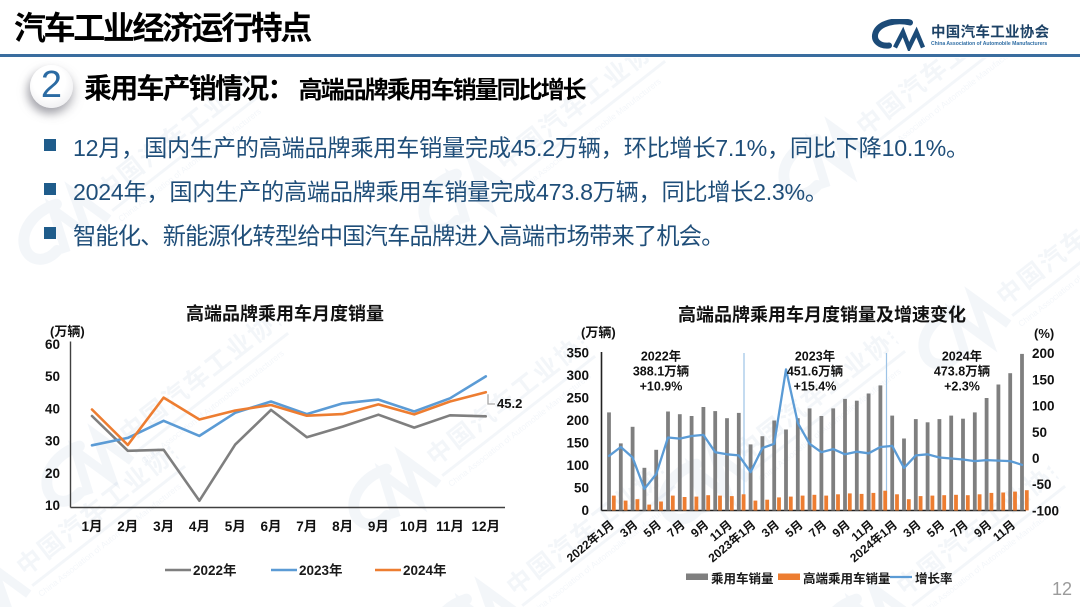  What do you see at coordinates (270, 526) in the screenshot?
I see `svg-text: 6月` at bounding box center [270, 526].